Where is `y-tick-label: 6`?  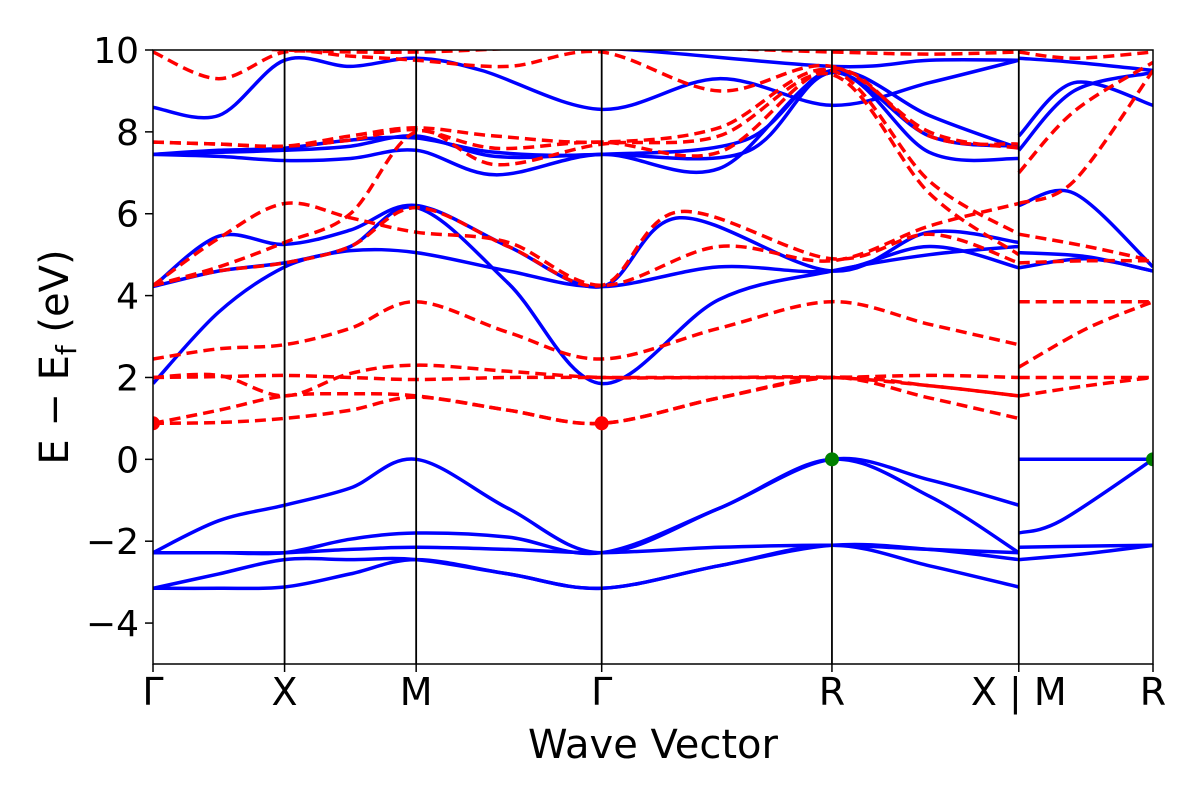
y-tick-label: 6 is located at coordinates (127, 215).